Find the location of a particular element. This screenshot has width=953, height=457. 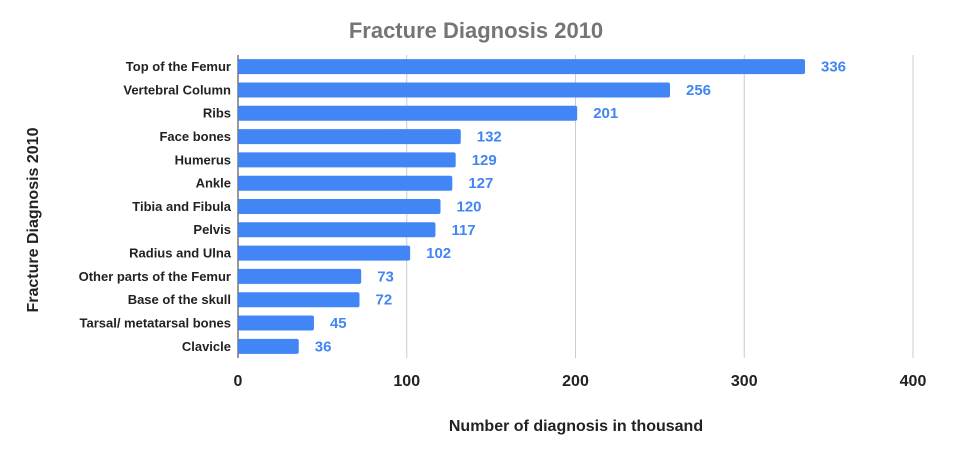

y-tick-label: Other parts of the Femur is located at coordinates (155, 276).